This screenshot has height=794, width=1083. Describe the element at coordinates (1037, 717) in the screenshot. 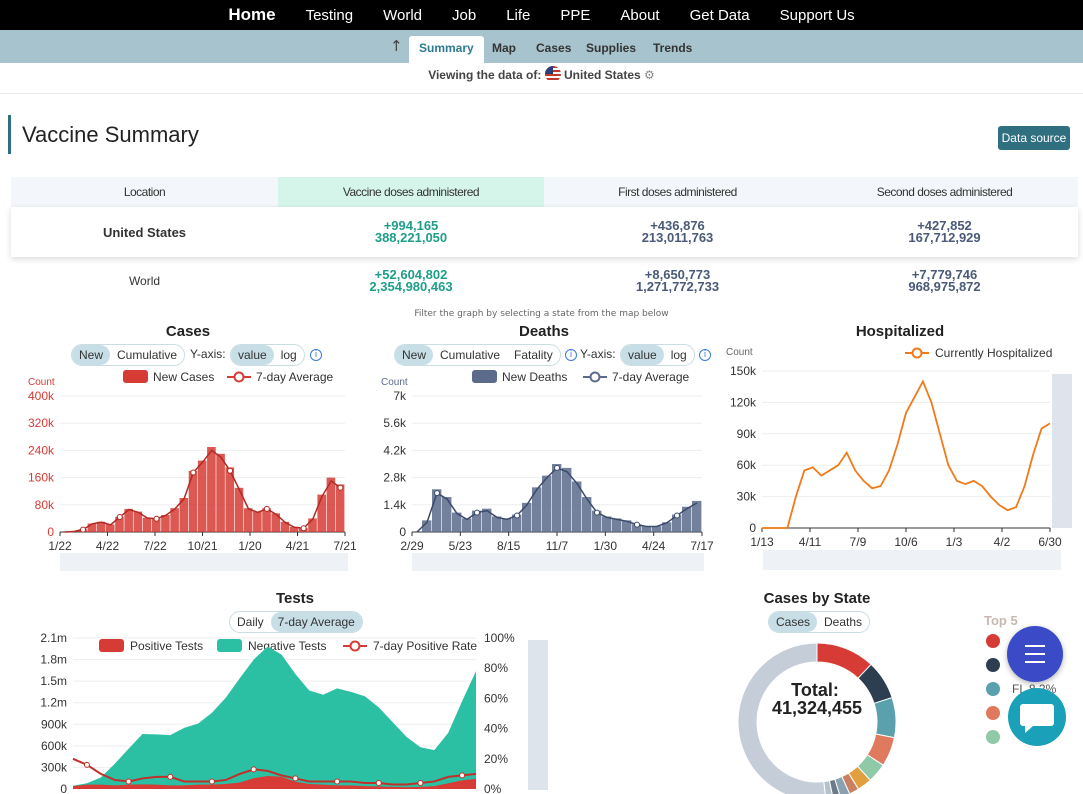

I see `chat-button` at that location.